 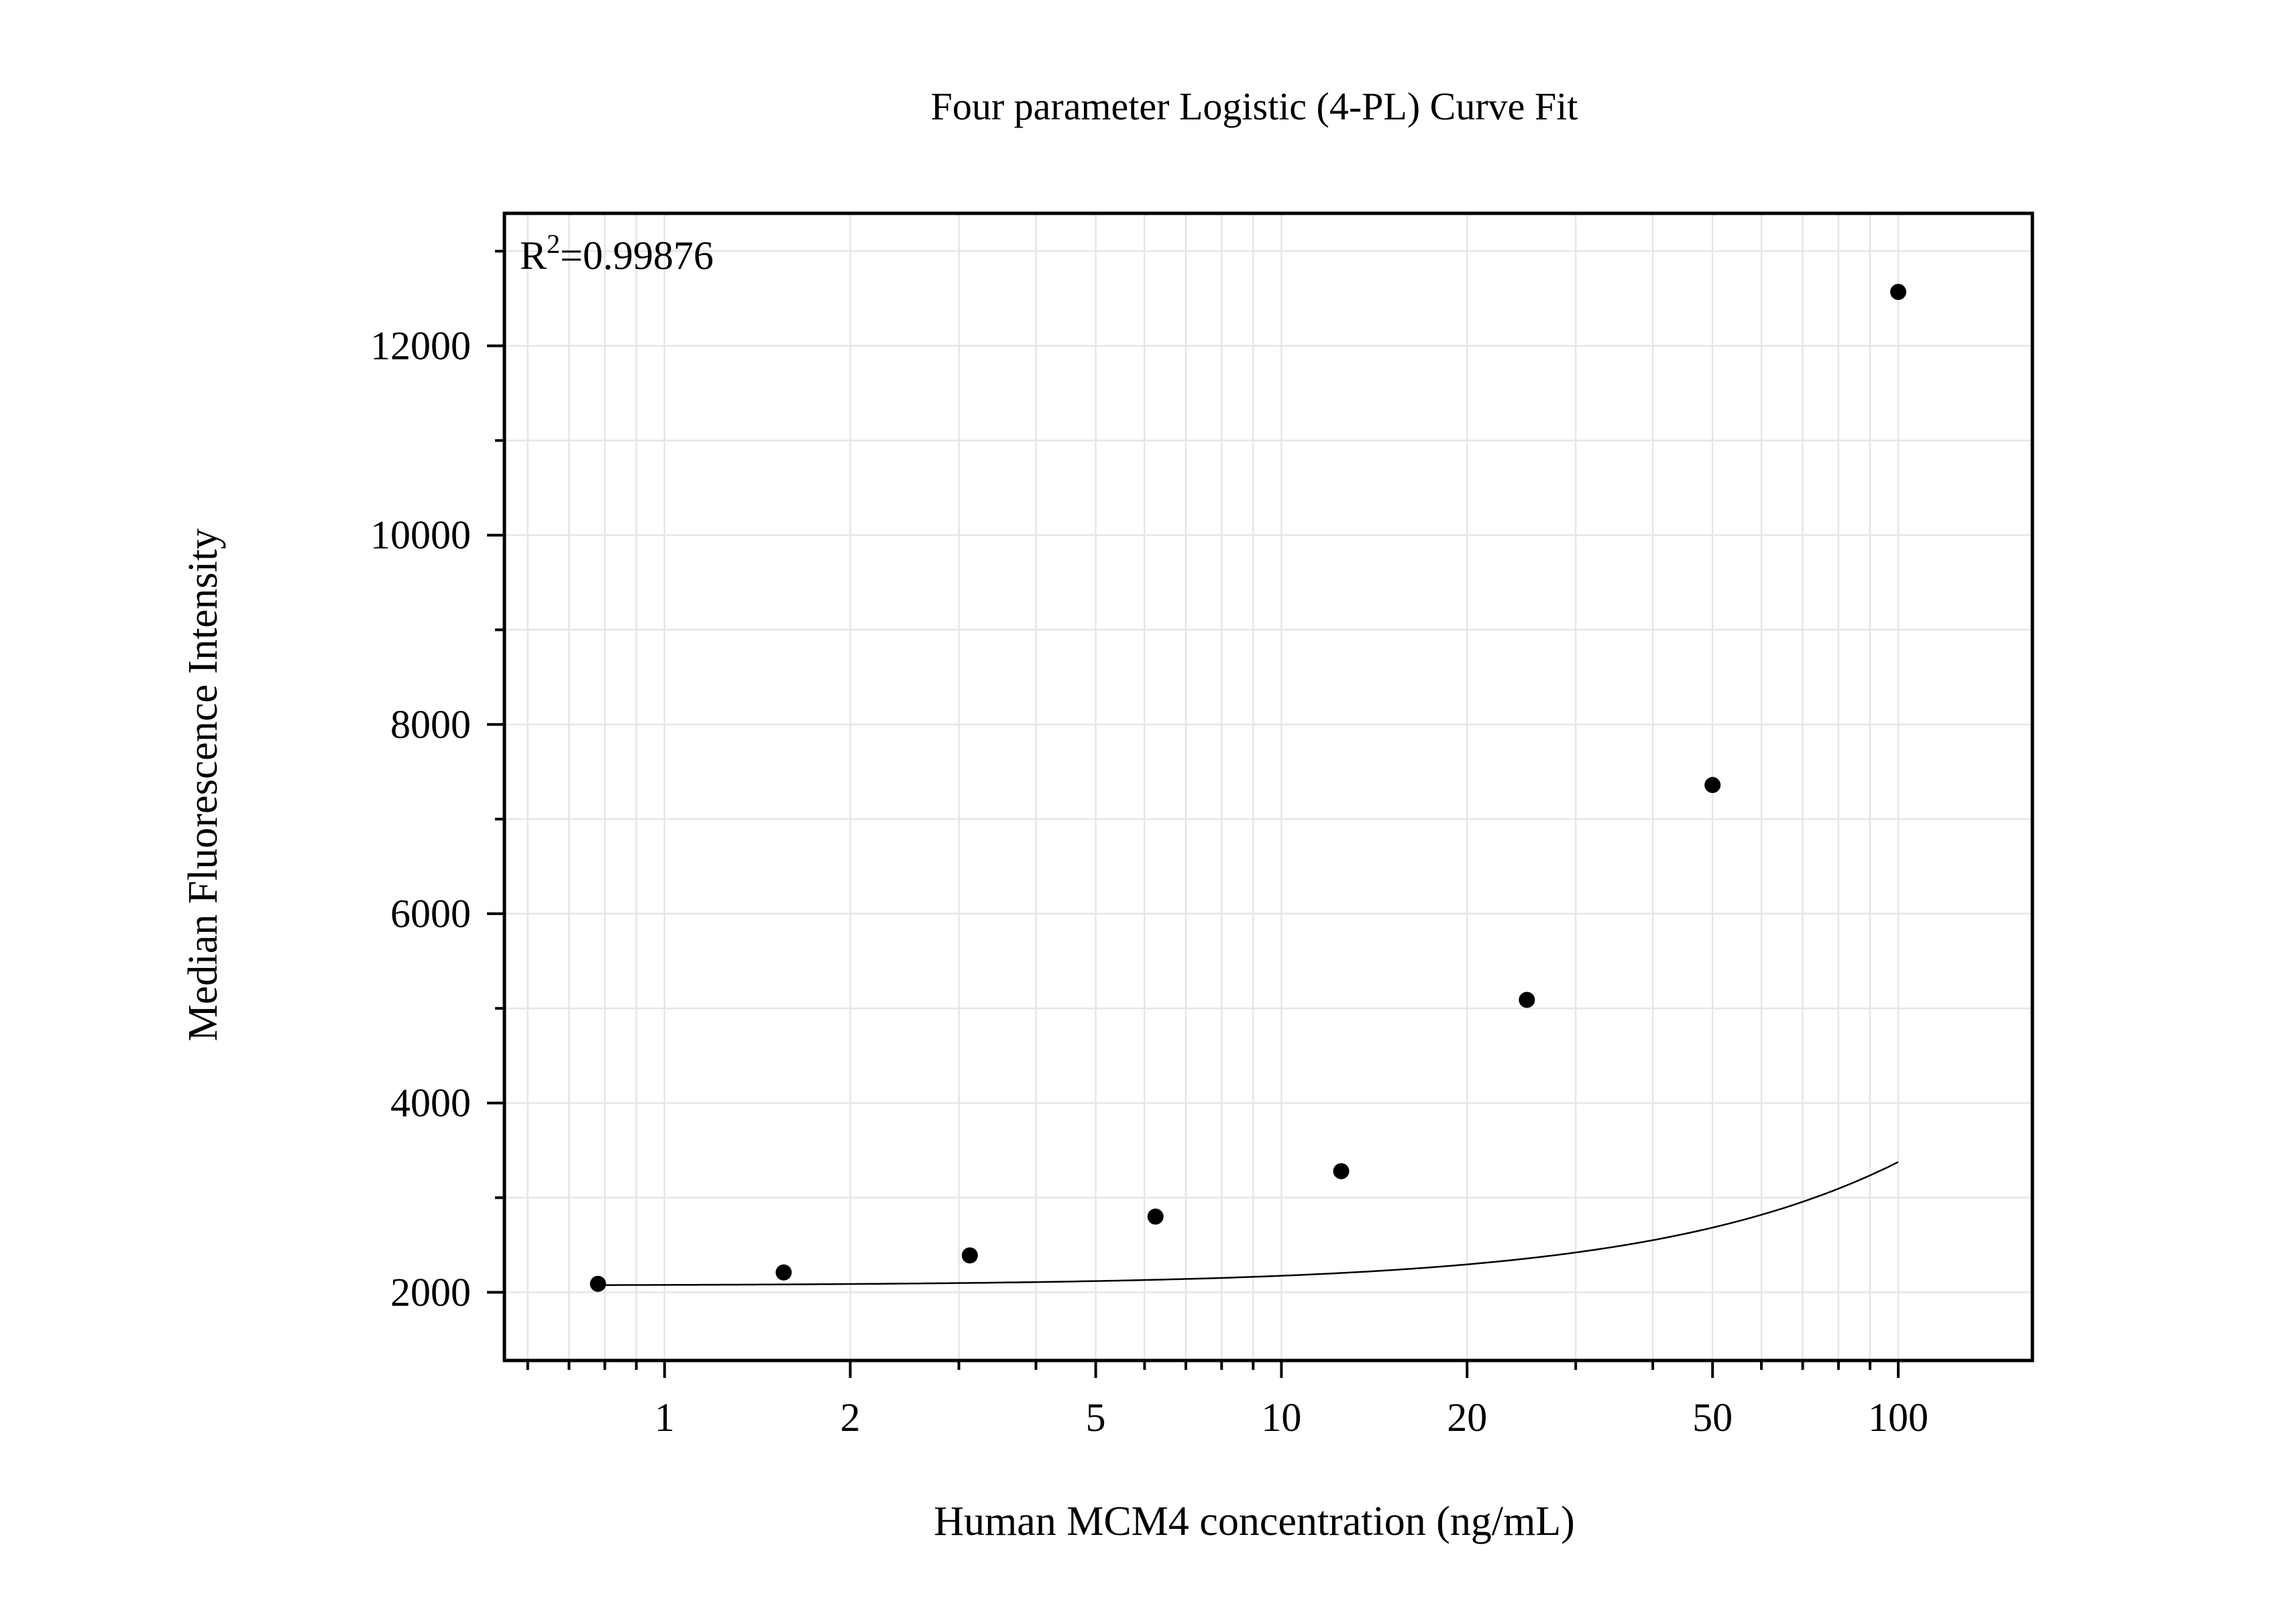 What do you see at coordinates (203, 785) in the screenshot?
I see `y-axis-label: Median Fluorescence Intensity` at bounding box center [203, 785].